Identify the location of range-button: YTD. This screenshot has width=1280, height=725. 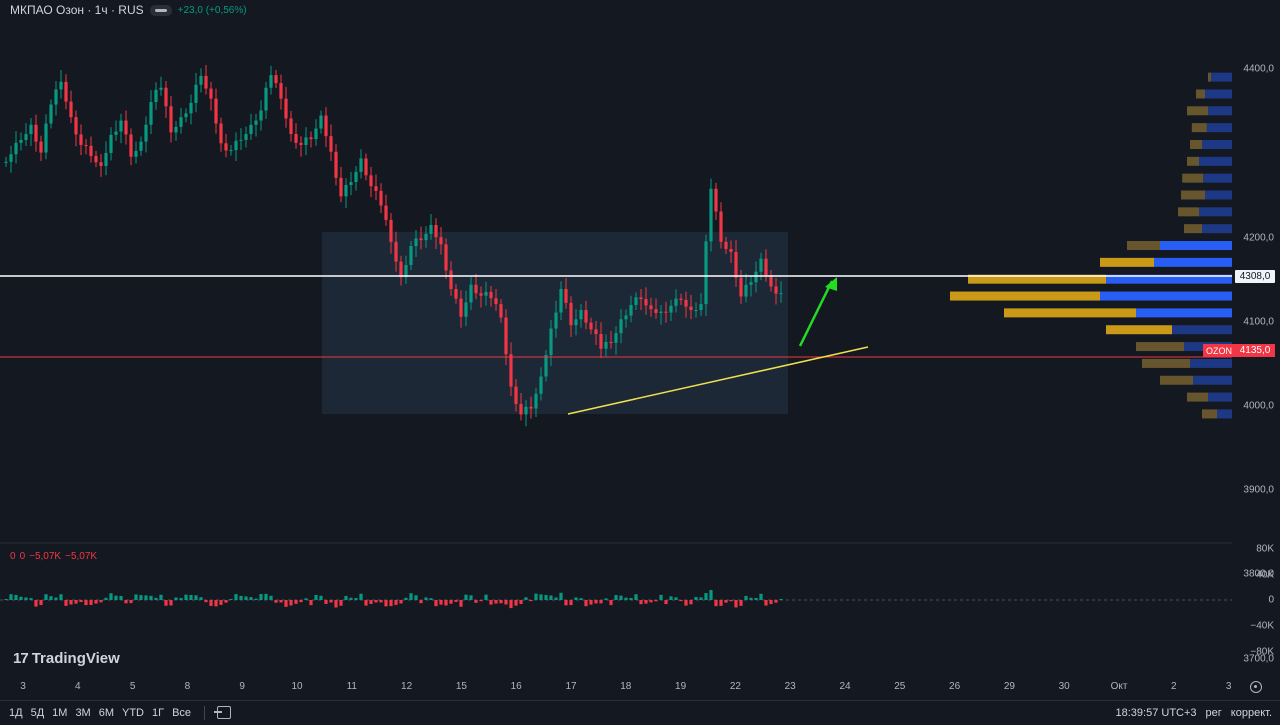
(133, 713).